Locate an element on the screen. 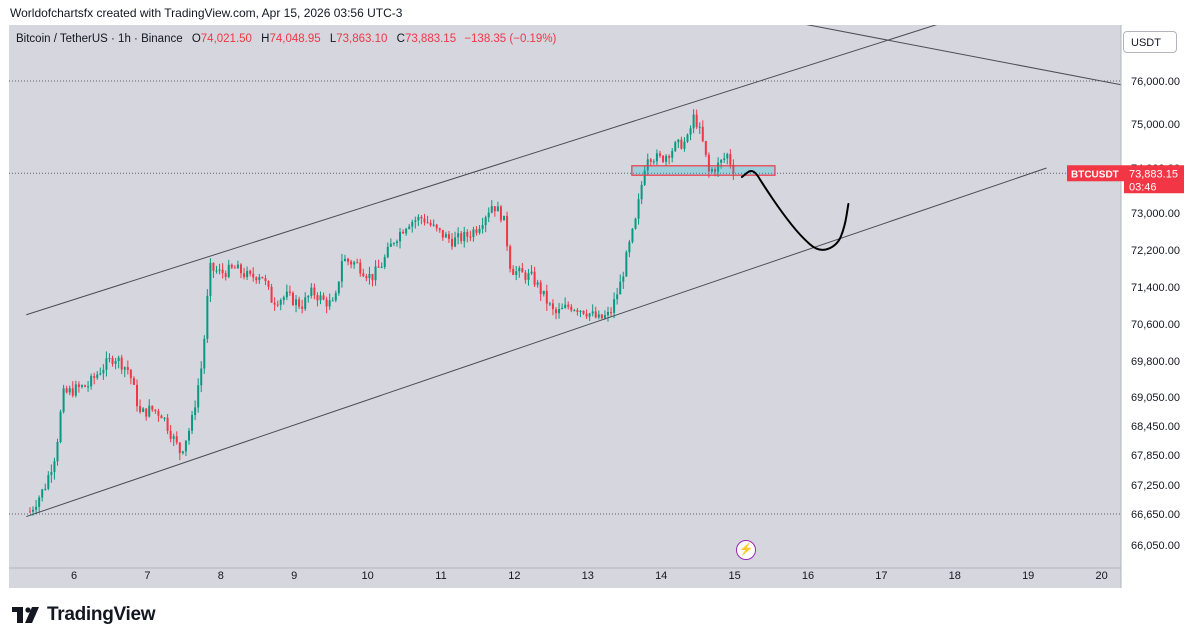 This screenshot has width=1199, height=644. y-tick-label: 67,250.00 is located at coordinates (1155, 486).